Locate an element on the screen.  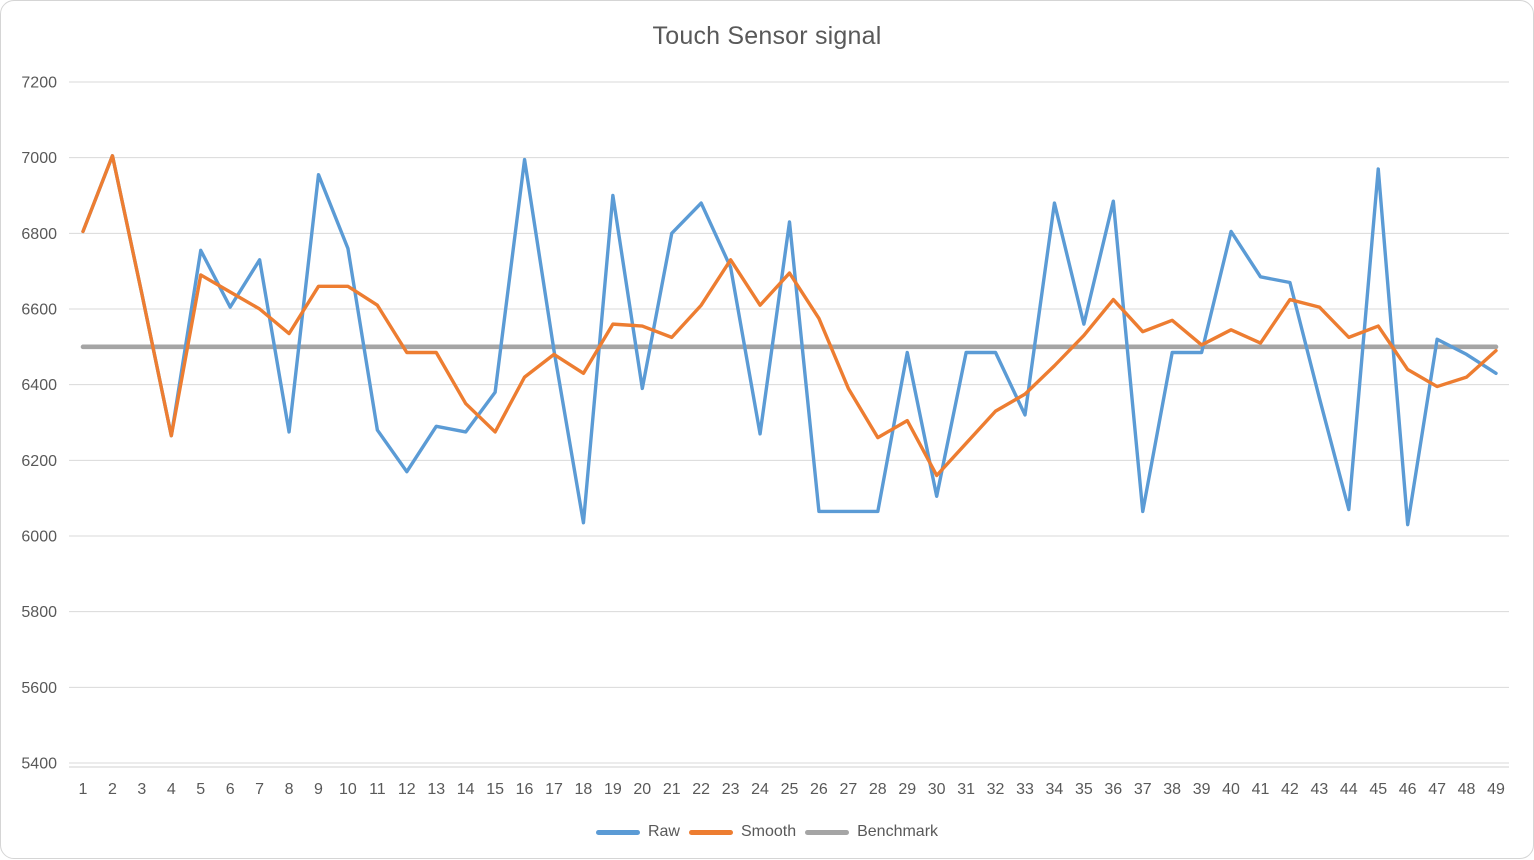
y-axis-label: 6600 is located at coordinates (39, 310).